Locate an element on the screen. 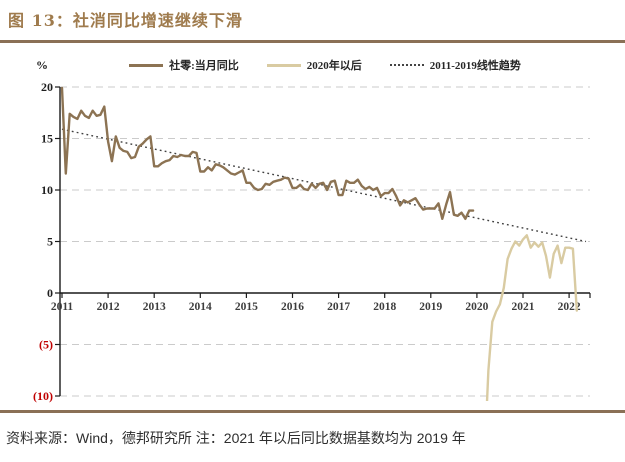 The width and height of the screenshot is (625, 462). svg-text: 20 is located at coordinates (47, 87).